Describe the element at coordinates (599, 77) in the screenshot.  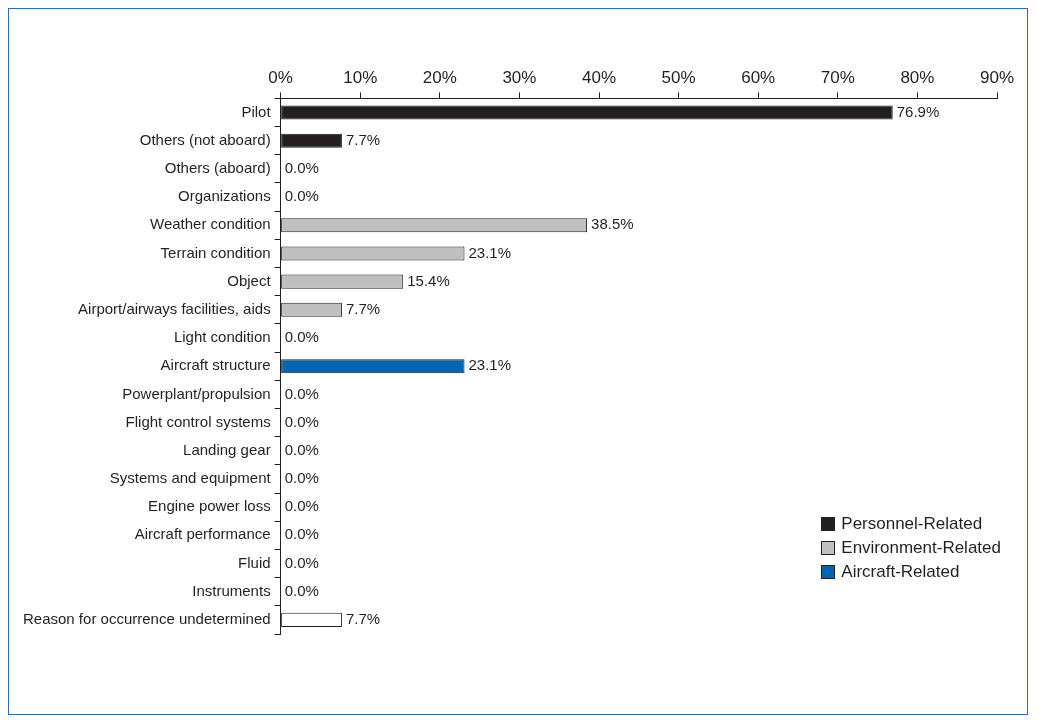
I see `x-tick-label: 40%` at that location.